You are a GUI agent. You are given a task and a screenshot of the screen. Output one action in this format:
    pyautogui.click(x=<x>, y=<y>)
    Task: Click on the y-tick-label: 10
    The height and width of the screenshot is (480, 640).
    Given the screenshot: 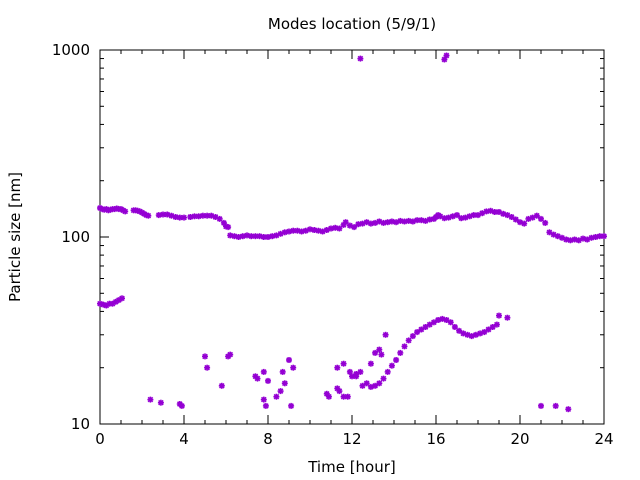 What is the action you would take?
    pyautogui.click(x=80, y=424)
    